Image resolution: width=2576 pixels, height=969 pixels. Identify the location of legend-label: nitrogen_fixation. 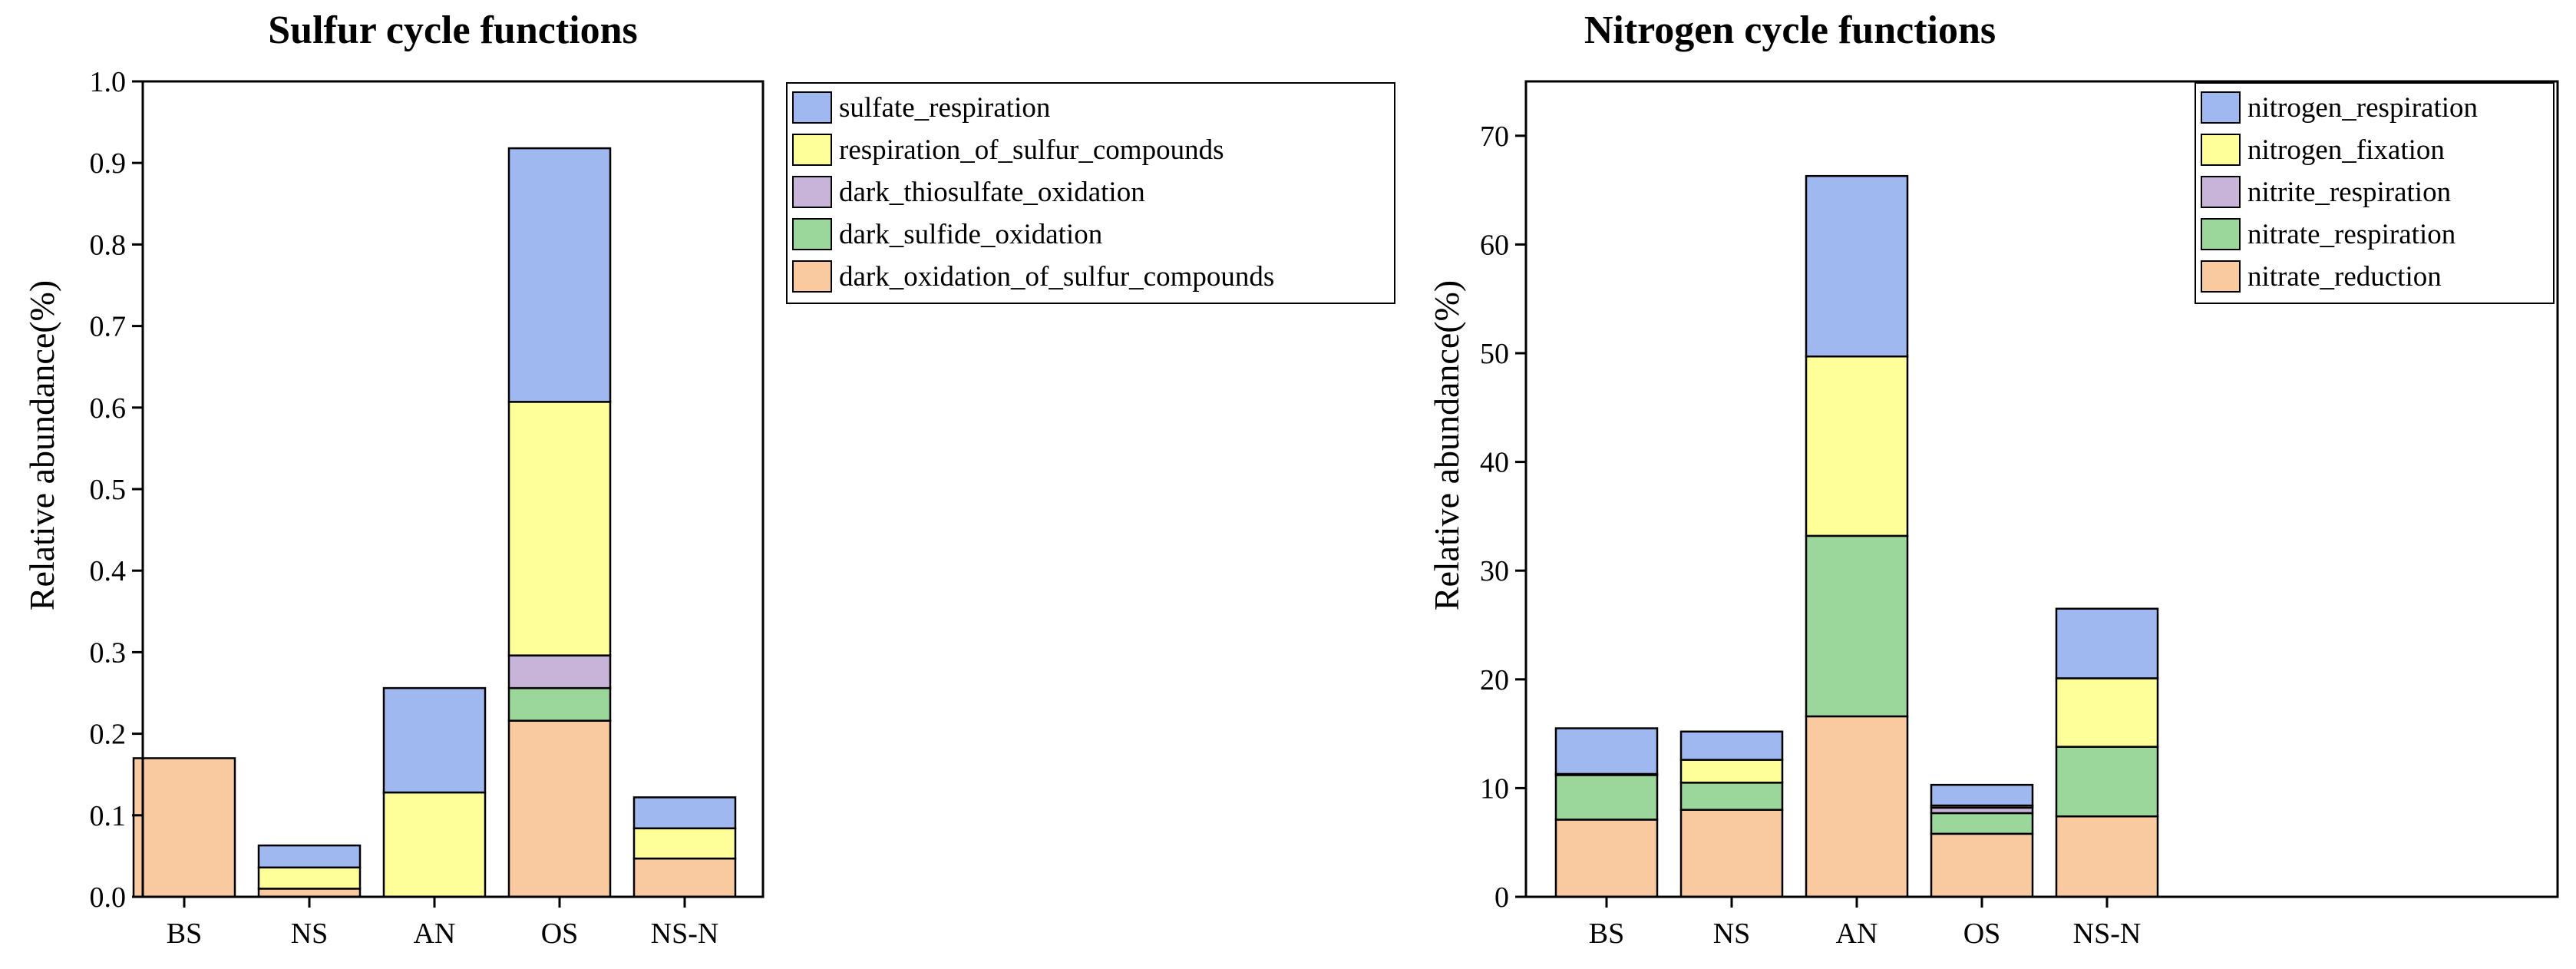
(2346, 150).